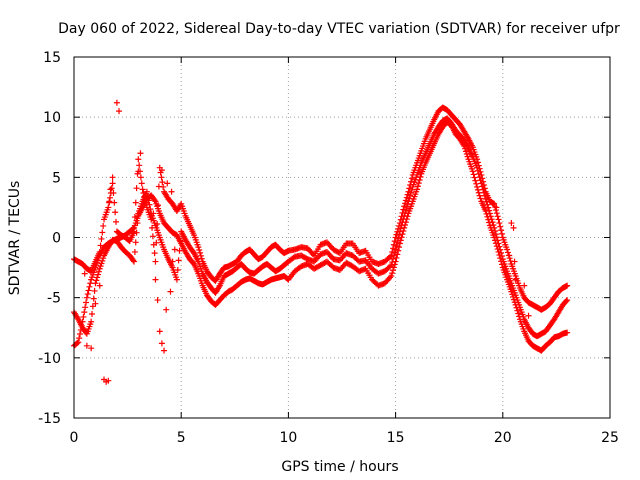  Describe the element at coordinates (54, 299) in the screenshot. I see `y-tick-label: -5` at that location.